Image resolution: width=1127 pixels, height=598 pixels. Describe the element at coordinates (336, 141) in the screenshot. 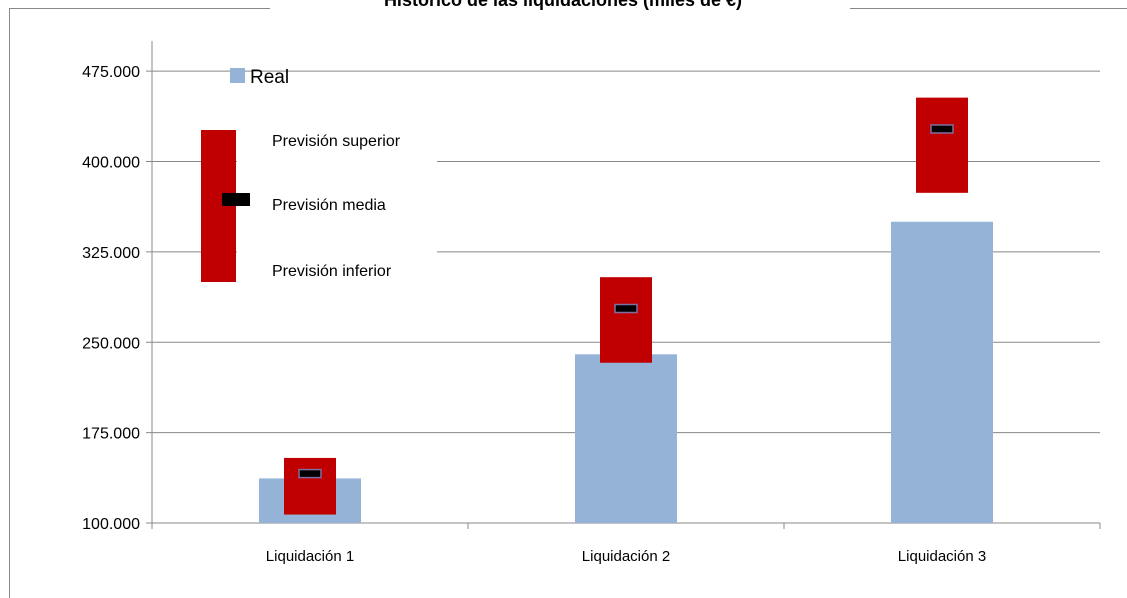

I see `legend-label: Previsión superior` at that location.